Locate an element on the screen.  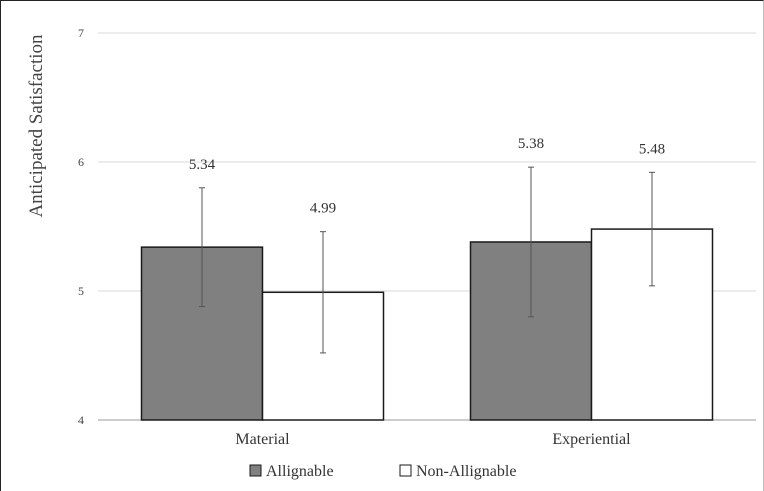
y-axis-title: Anticipated Satisfaction is located at coordinates (36, 126).